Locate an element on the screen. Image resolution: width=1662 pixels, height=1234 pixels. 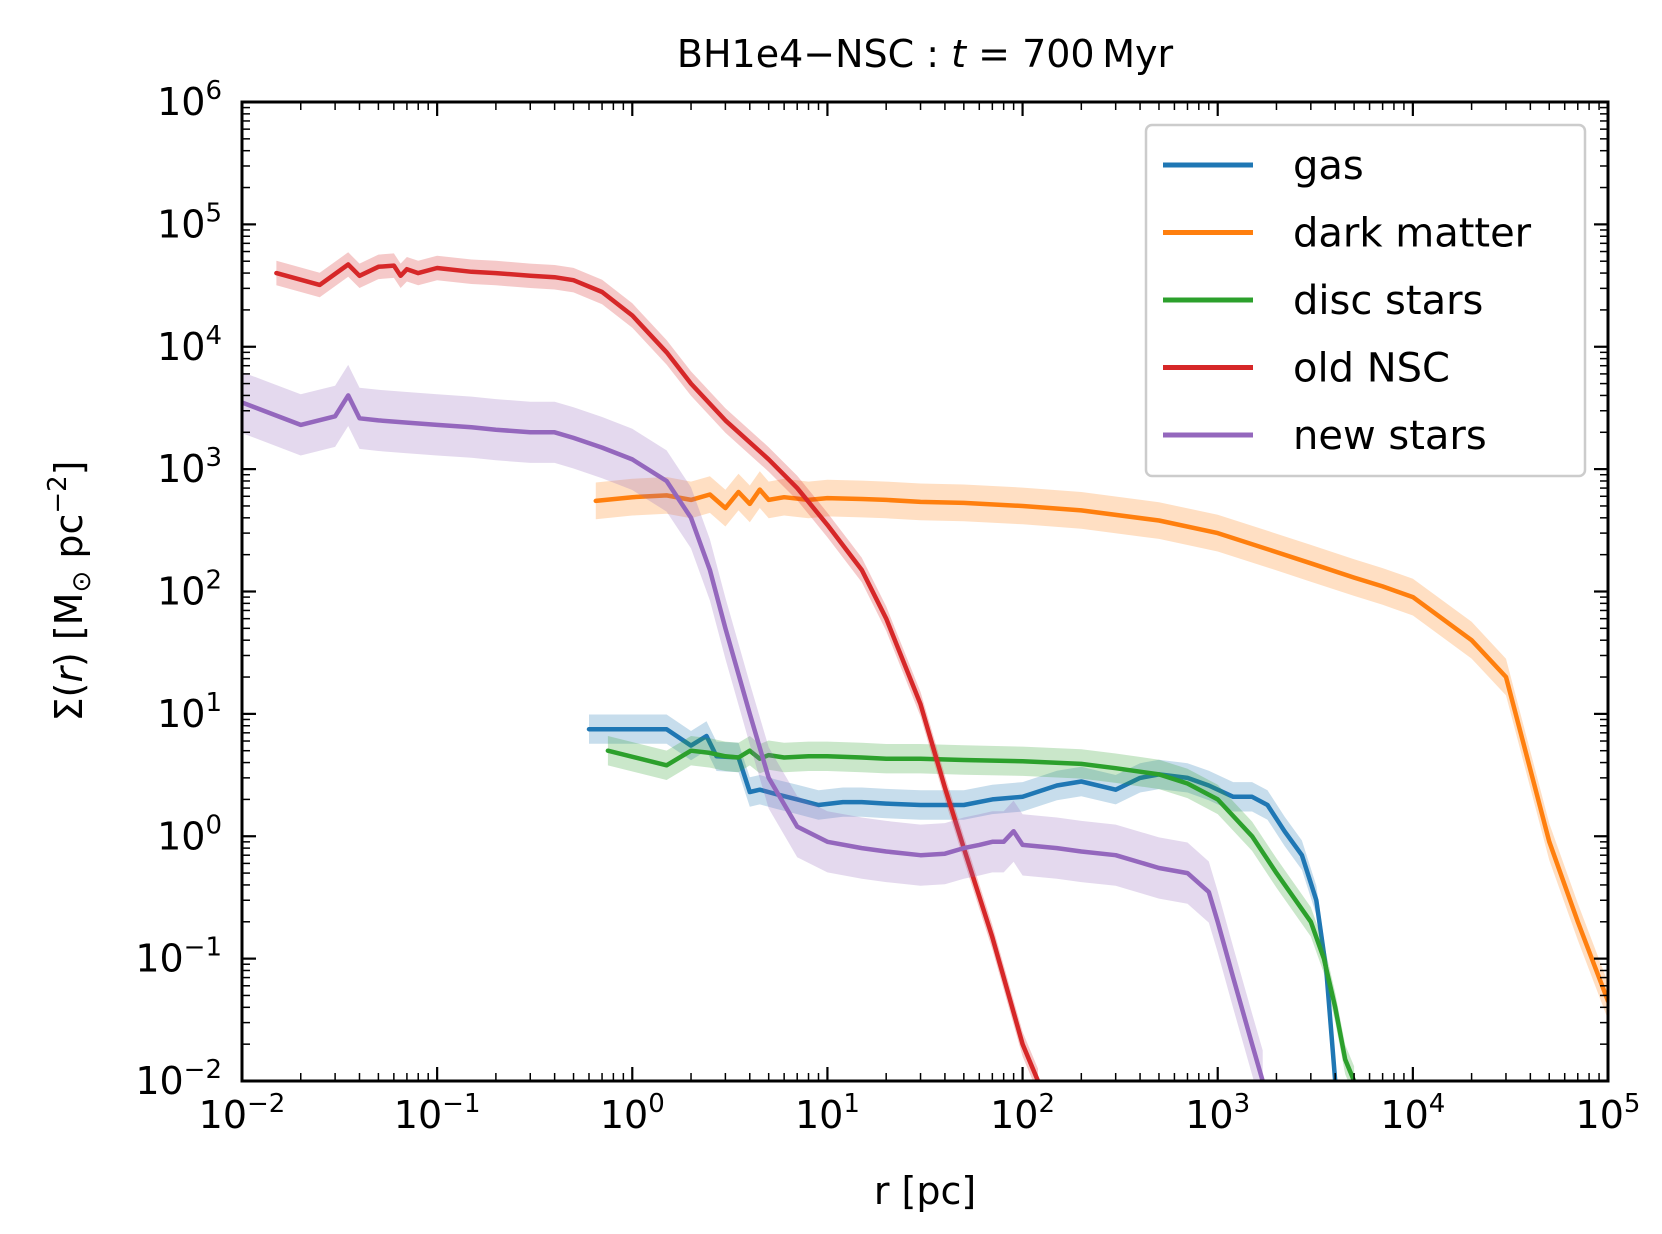
legend-label: gas is located at coordinates (1328, 166).